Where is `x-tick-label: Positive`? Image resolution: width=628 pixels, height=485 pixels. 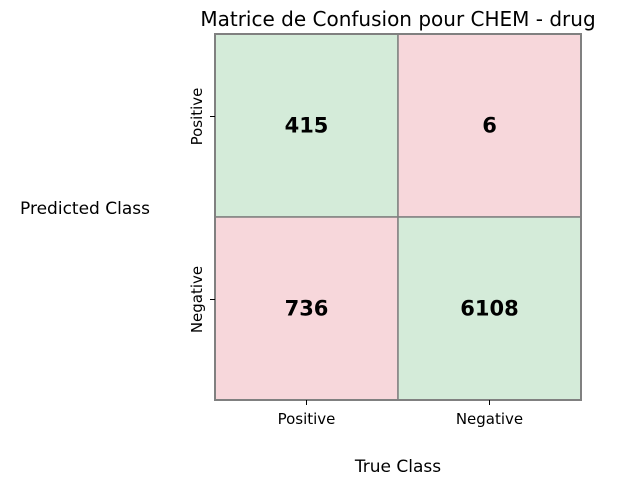 x-tick-label: Positive is located at coordinates (307, 419).